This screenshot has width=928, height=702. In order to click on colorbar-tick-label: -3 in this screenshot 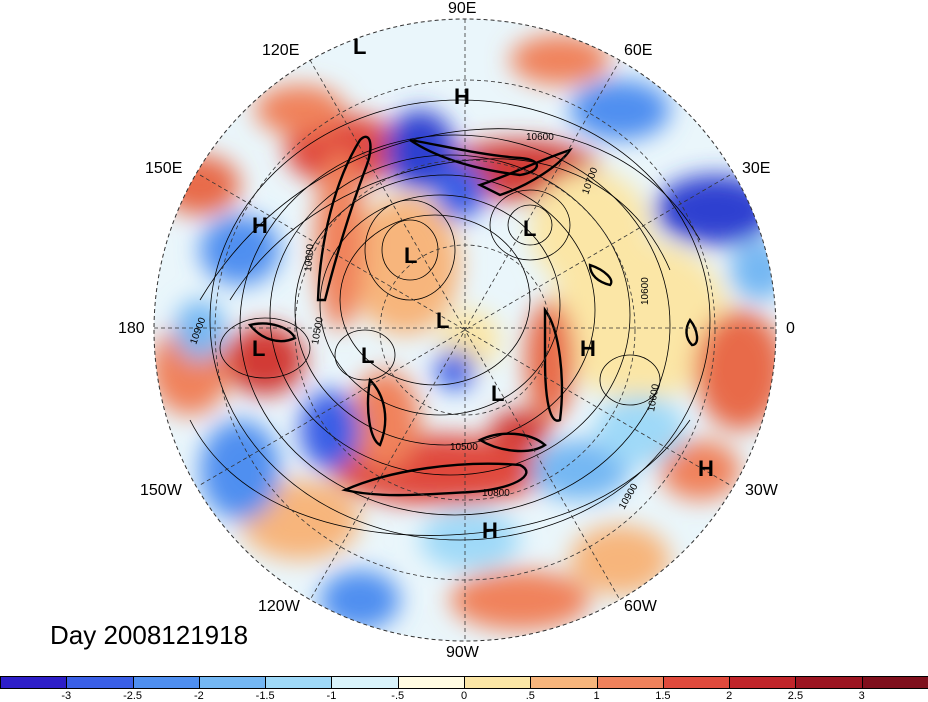, I will do `click(66, 696)`.